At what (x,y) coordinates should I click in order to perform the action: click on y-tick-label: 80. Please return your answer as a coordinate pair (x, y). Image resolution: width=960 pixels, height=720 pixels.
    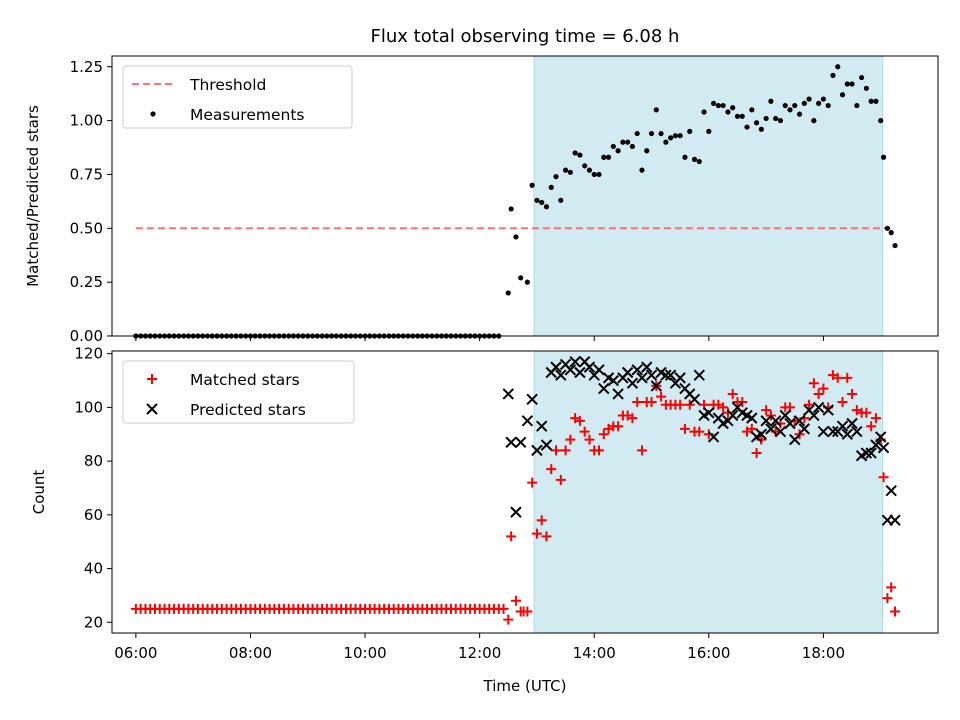
    Looking at the image, I should click on (93, 461).